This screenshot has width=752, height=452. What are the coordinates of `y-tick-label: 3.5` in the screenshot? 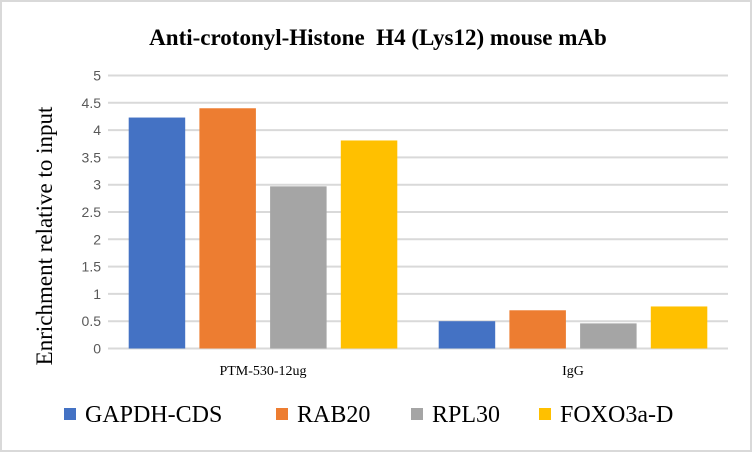 It's located at (92, 157).